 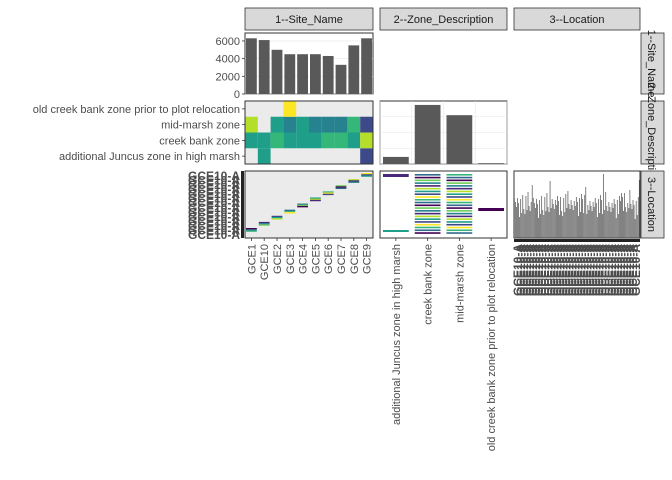 I want to click on col-strip-label-3: 3--Location, so click(x=576, y=20).